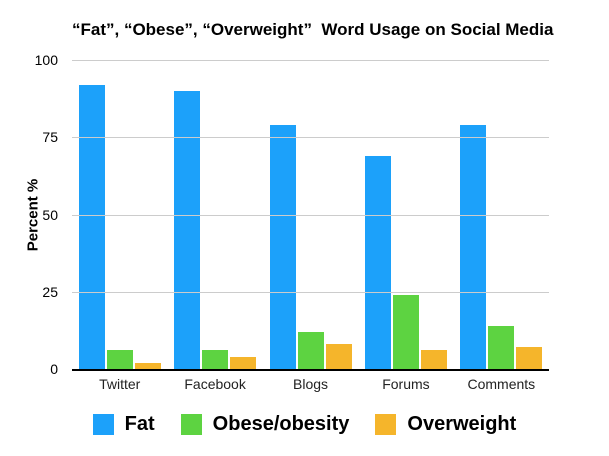 Image resolution: width=609 pixels, height=456 pixels. What do you see at coordinates (91, 226) in the screenshot?
I see `bar-fat-twitter` at bounding box center [91, 226].